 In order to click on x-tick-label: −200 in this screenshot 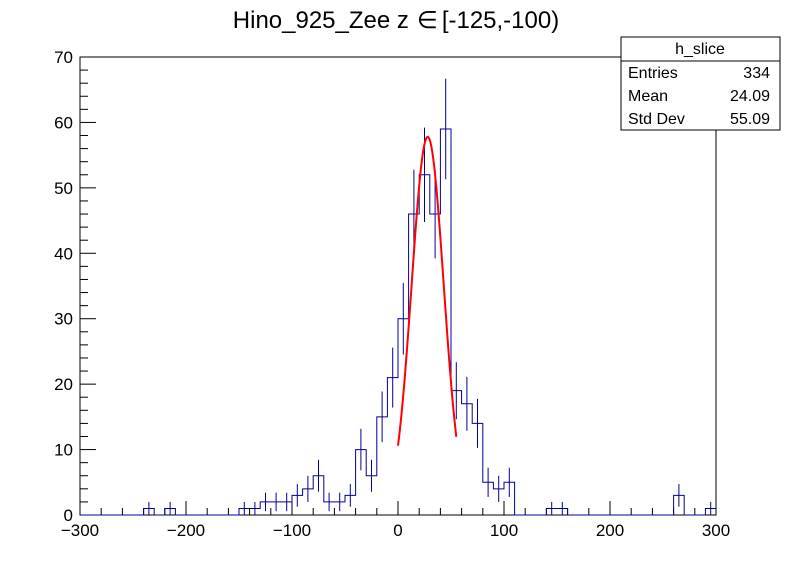, I will do `click(186, 530)`.